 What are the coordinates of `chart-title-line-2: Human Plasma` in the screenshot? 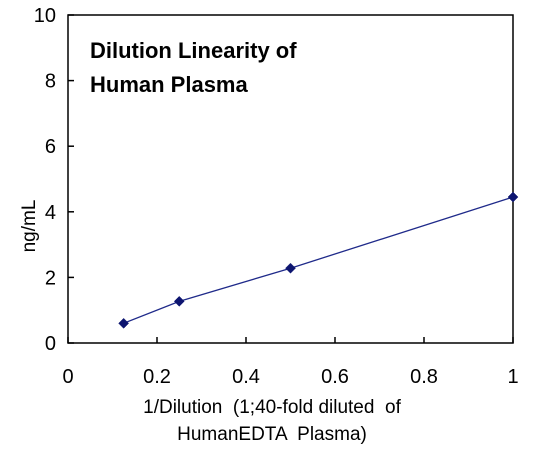 It's located at (169, 84).